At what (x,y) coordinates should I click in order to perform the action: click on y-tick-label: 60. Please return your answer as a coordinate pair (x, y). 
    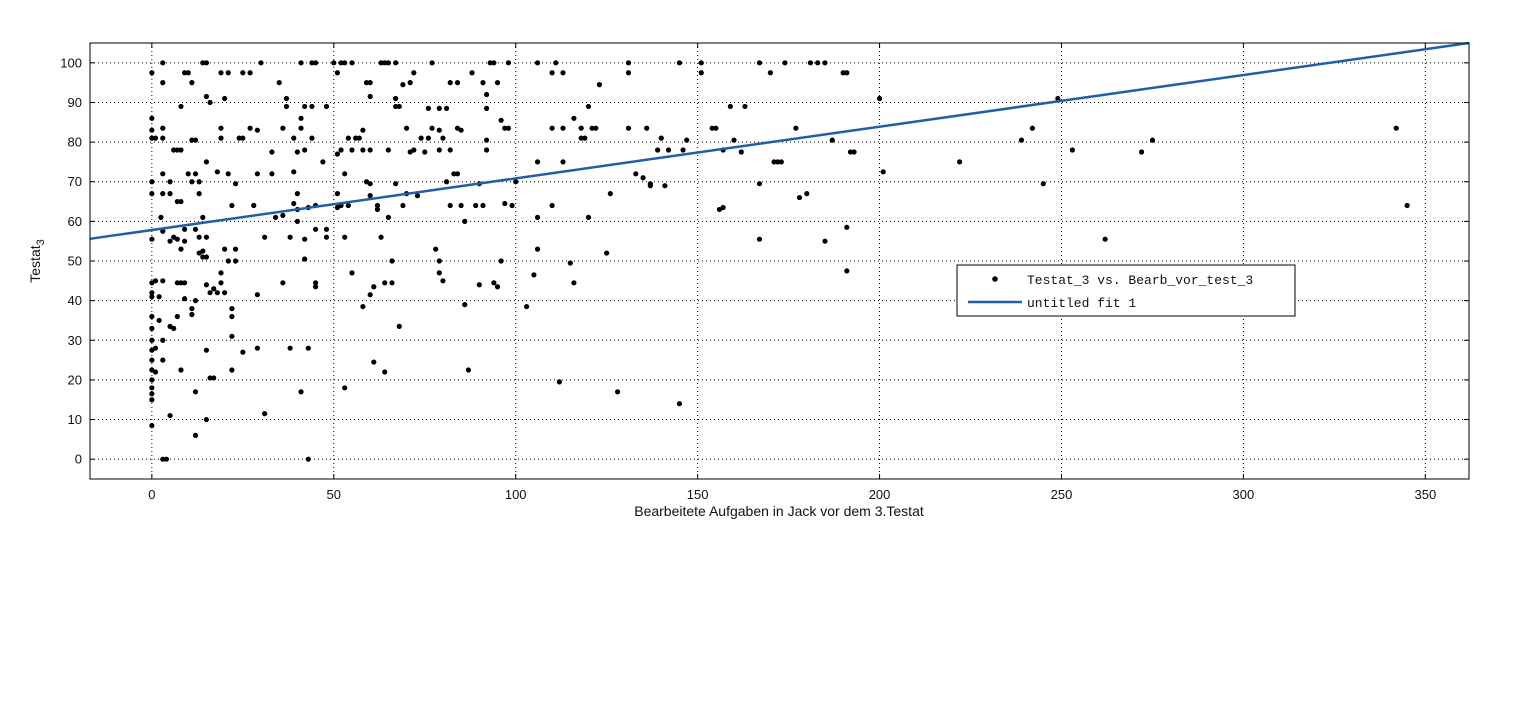
    Looking at the image, I should click on (75, 221).